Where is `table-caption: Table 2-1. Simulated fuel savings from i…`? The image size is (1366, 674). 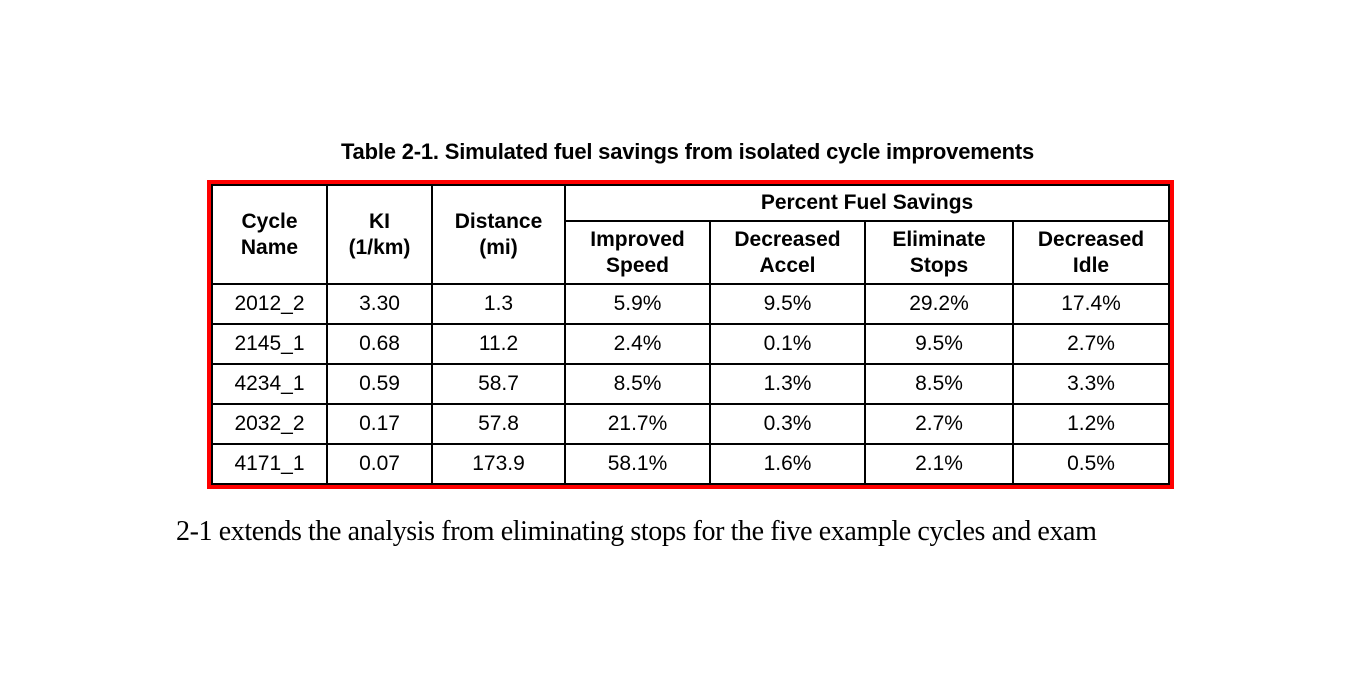
table-caption: Table 2-1. Simulated fuel savings from i… is located at coordinates (687, 151).